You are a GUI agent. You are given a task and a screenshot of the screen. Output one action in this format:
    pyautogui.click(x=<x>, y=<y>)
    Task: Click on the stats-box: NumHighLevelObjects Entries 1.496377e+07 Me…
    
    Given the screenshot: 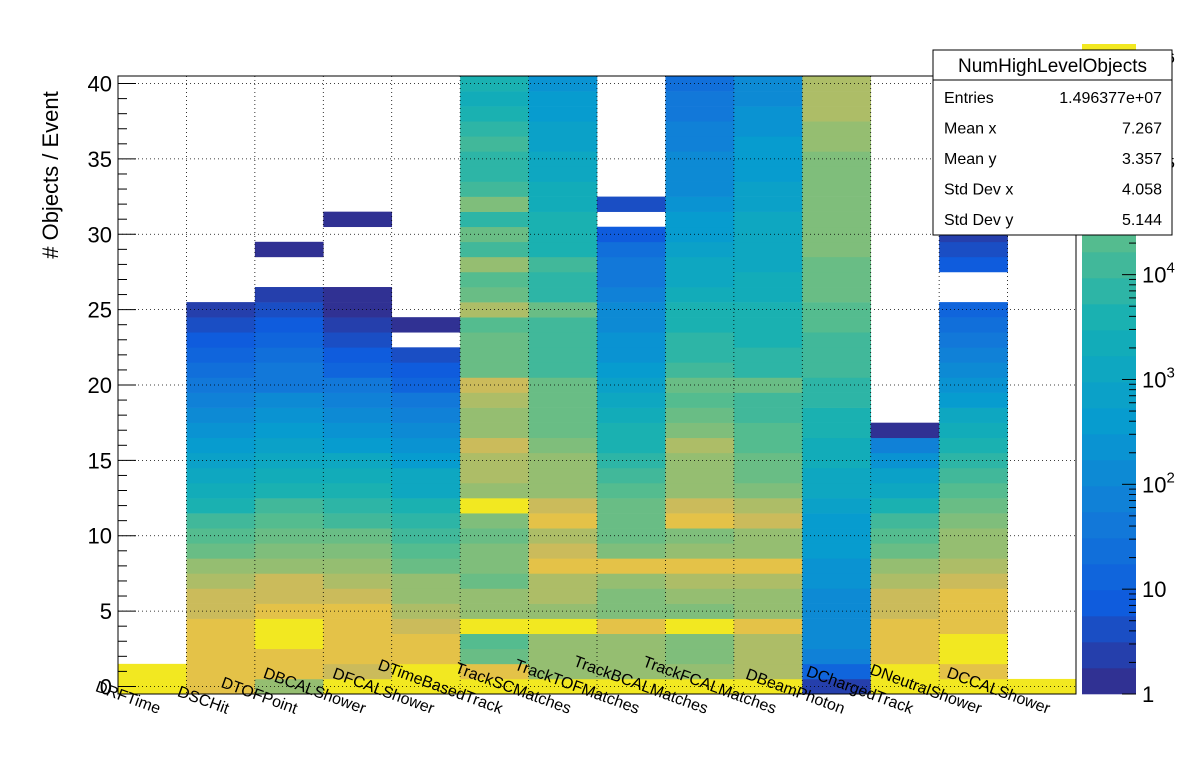 What is the action you would take?
    pyautogui.click(x=1052, y=142)
    